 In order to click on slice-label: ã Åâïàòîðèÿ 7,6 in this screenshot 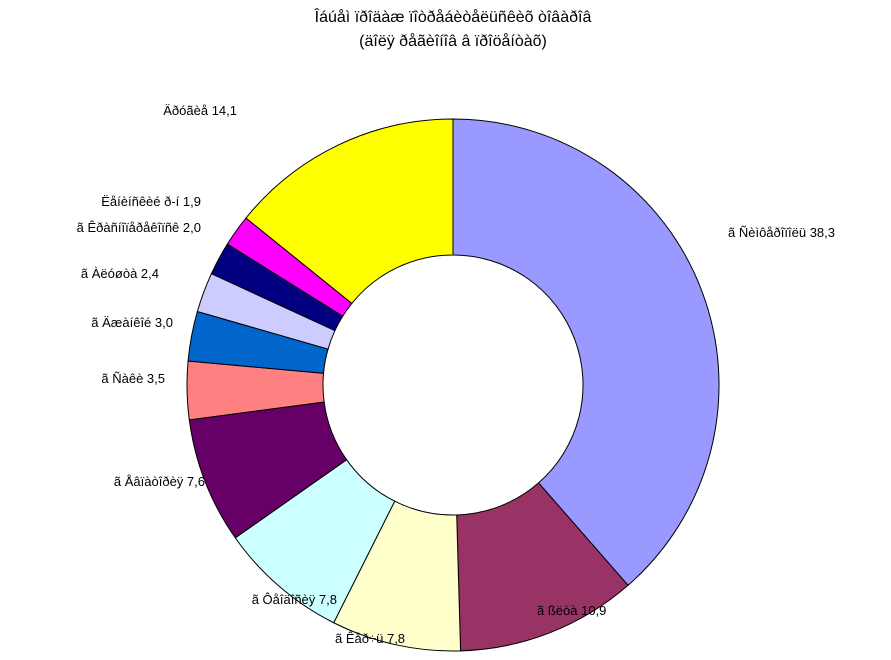, I will do `click(159, 481)`.